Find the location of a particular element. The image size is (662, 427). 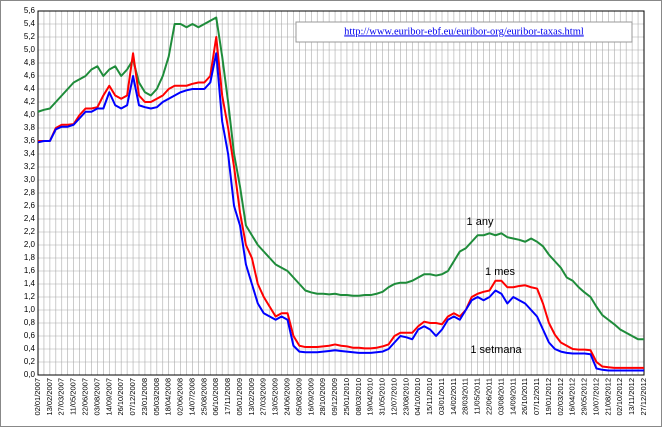

x-tick-label: 10/07/2012 is located at coordinates (595, 397).